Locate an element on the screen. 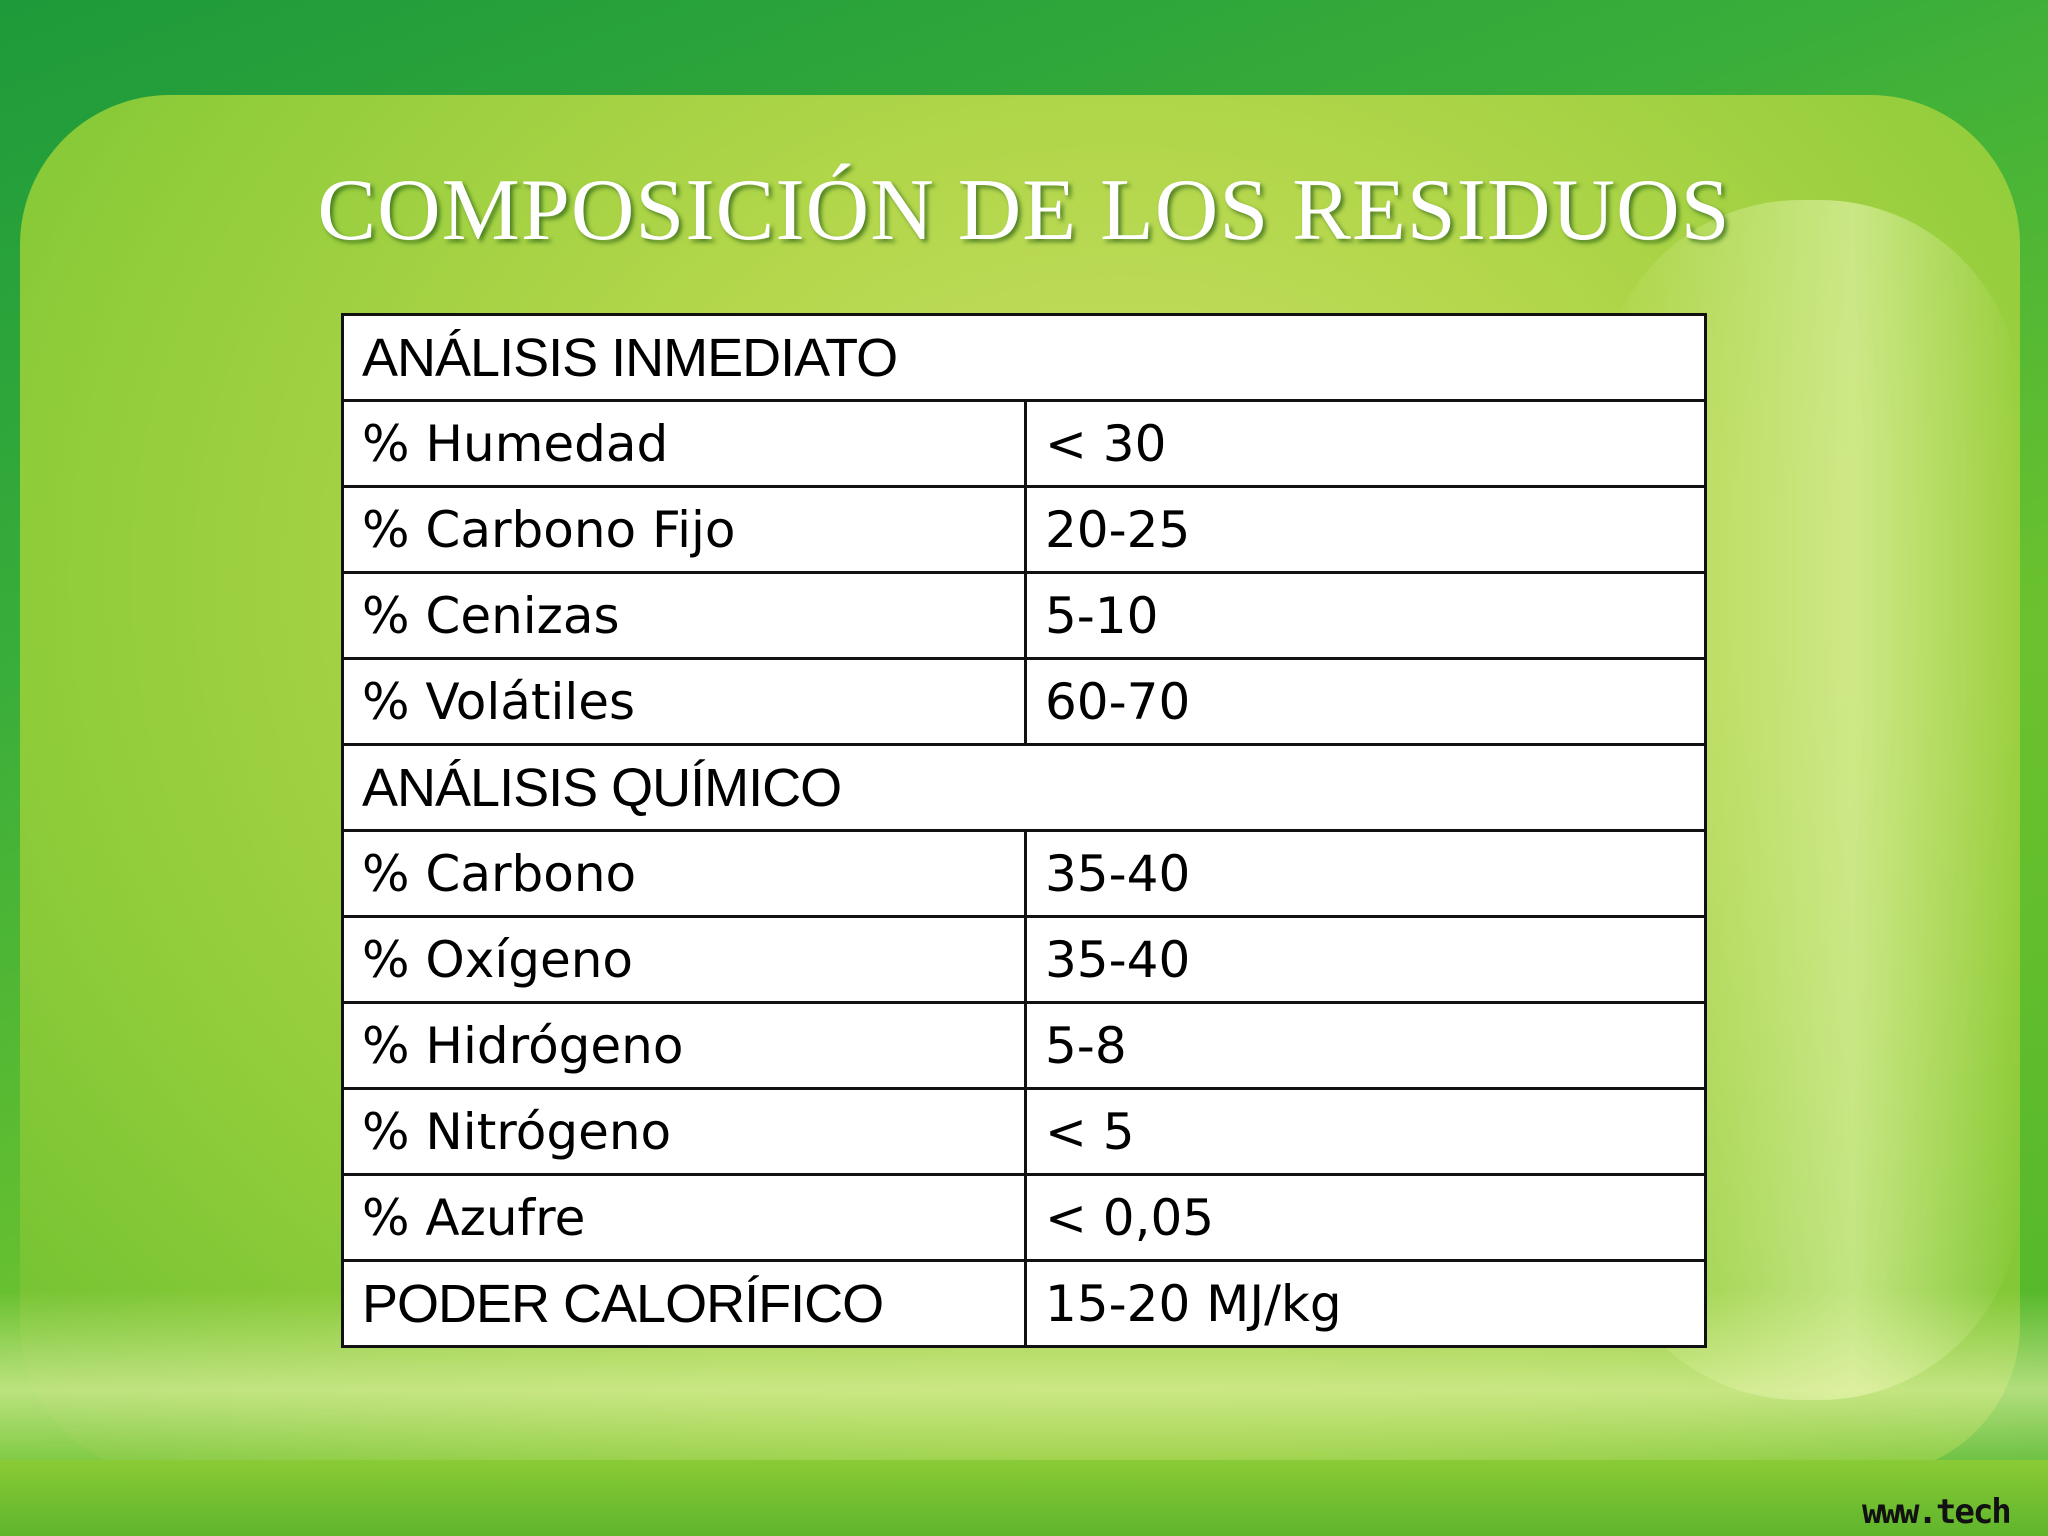  row-value: 60-70 is located at coordinates (1365, 701).